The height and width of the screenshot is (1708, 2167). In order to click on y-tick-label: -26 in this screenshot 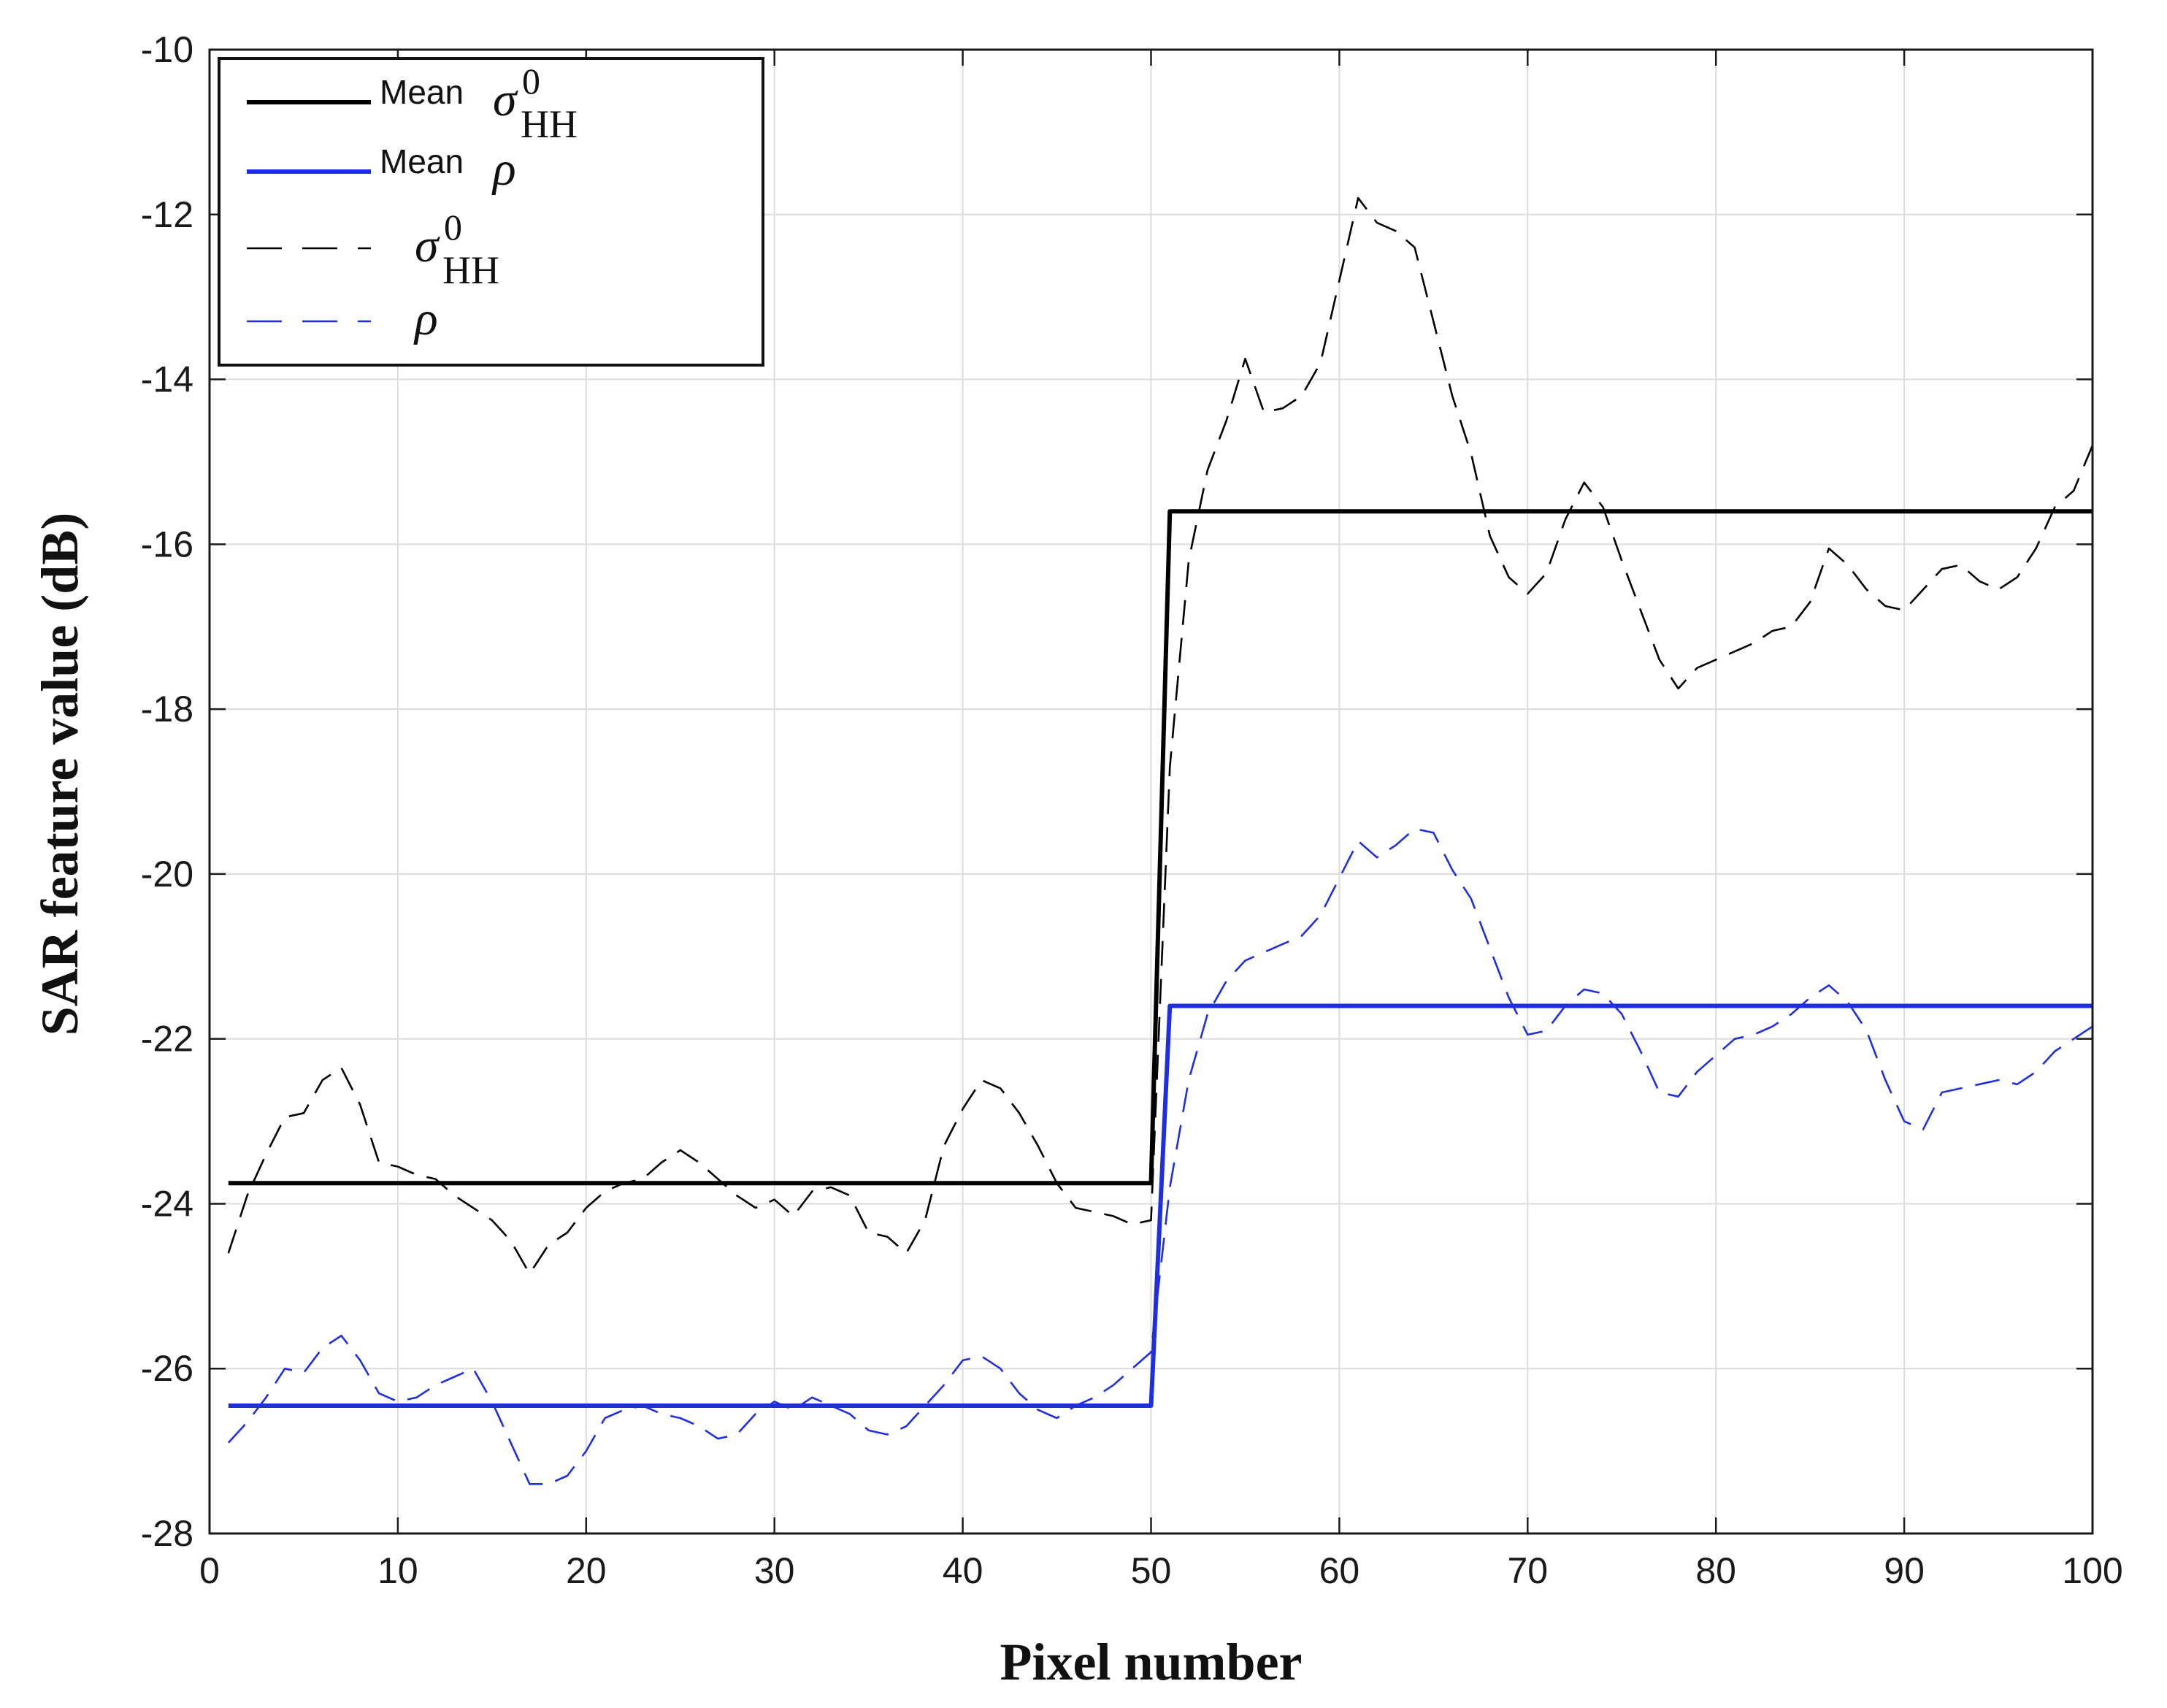, I will do `click(167, 1368)`.